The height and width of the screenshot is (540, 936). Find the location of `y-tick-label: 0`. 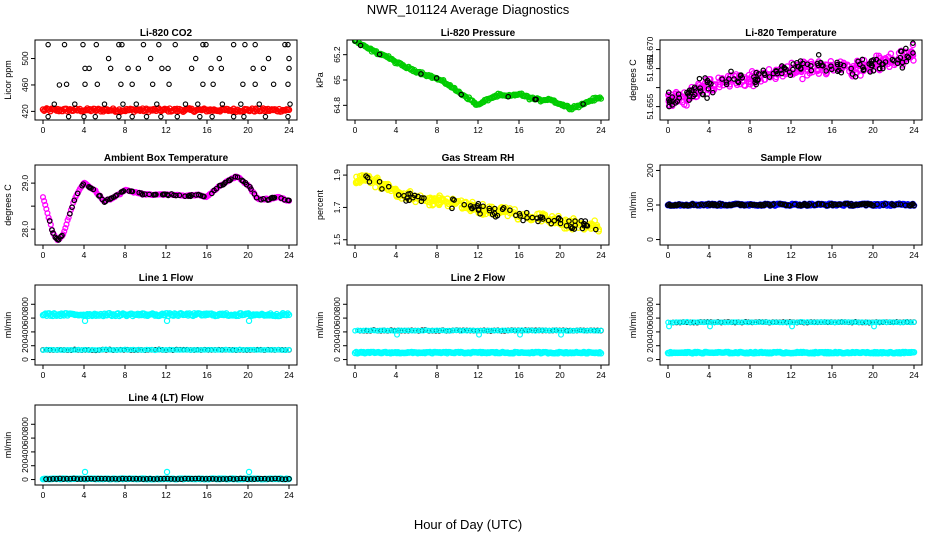

y-tick-label: 0 is located at coordinates (650, 239).